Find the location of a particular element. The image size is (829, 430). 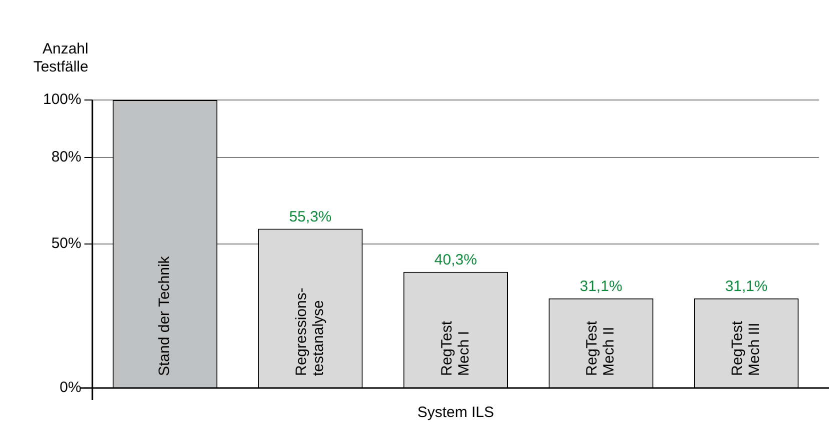

y-tick-label: 80% is located at coordinates (66, 157).